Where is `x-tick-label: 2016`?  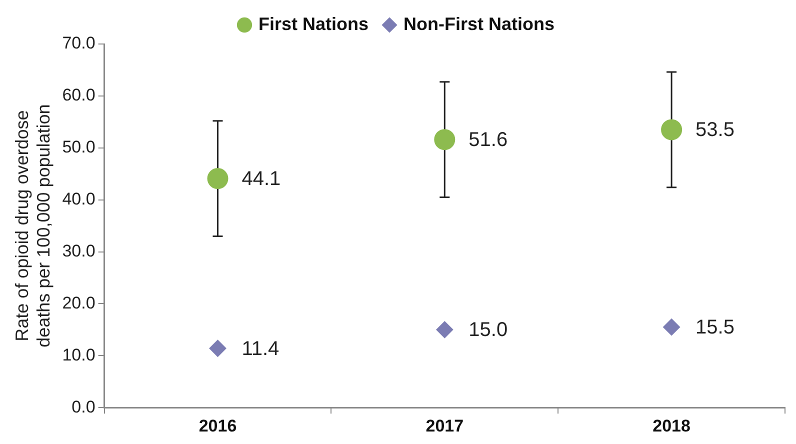 x-tick-label: 2016 is located at coordinates (217, 426).